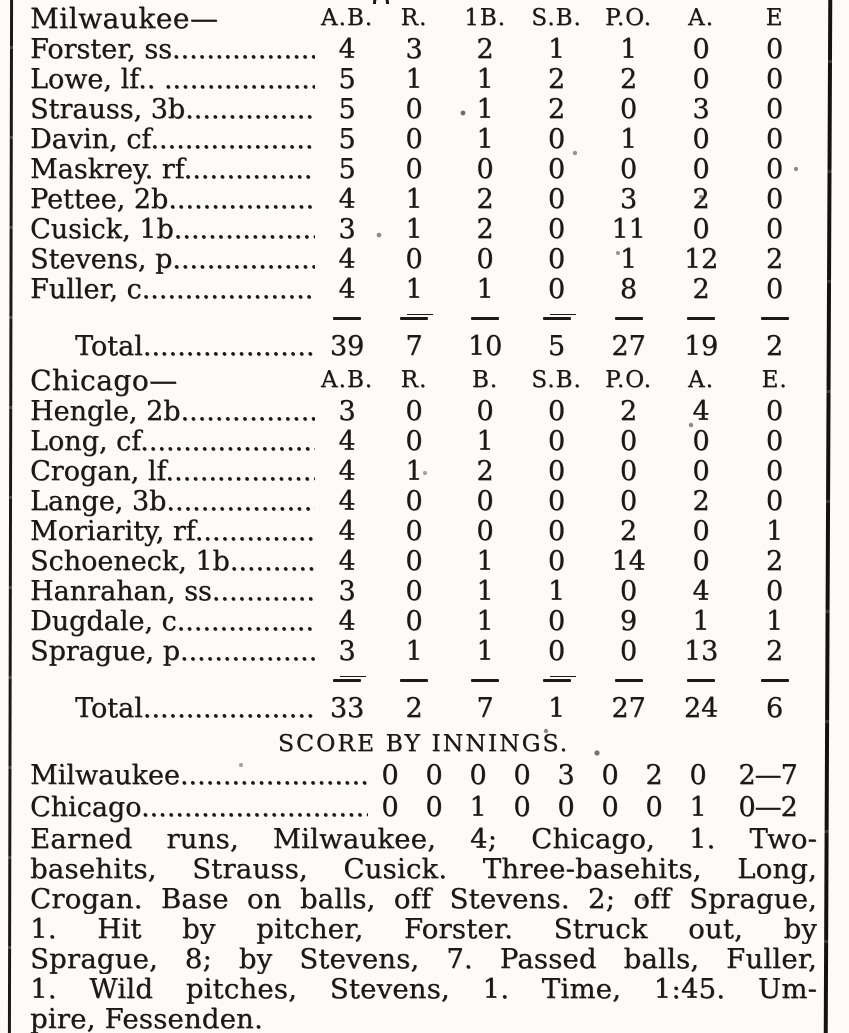 The height and width of the screenshot is (1033, 849). I want to click on inning-6: 0, so click(610, 775).